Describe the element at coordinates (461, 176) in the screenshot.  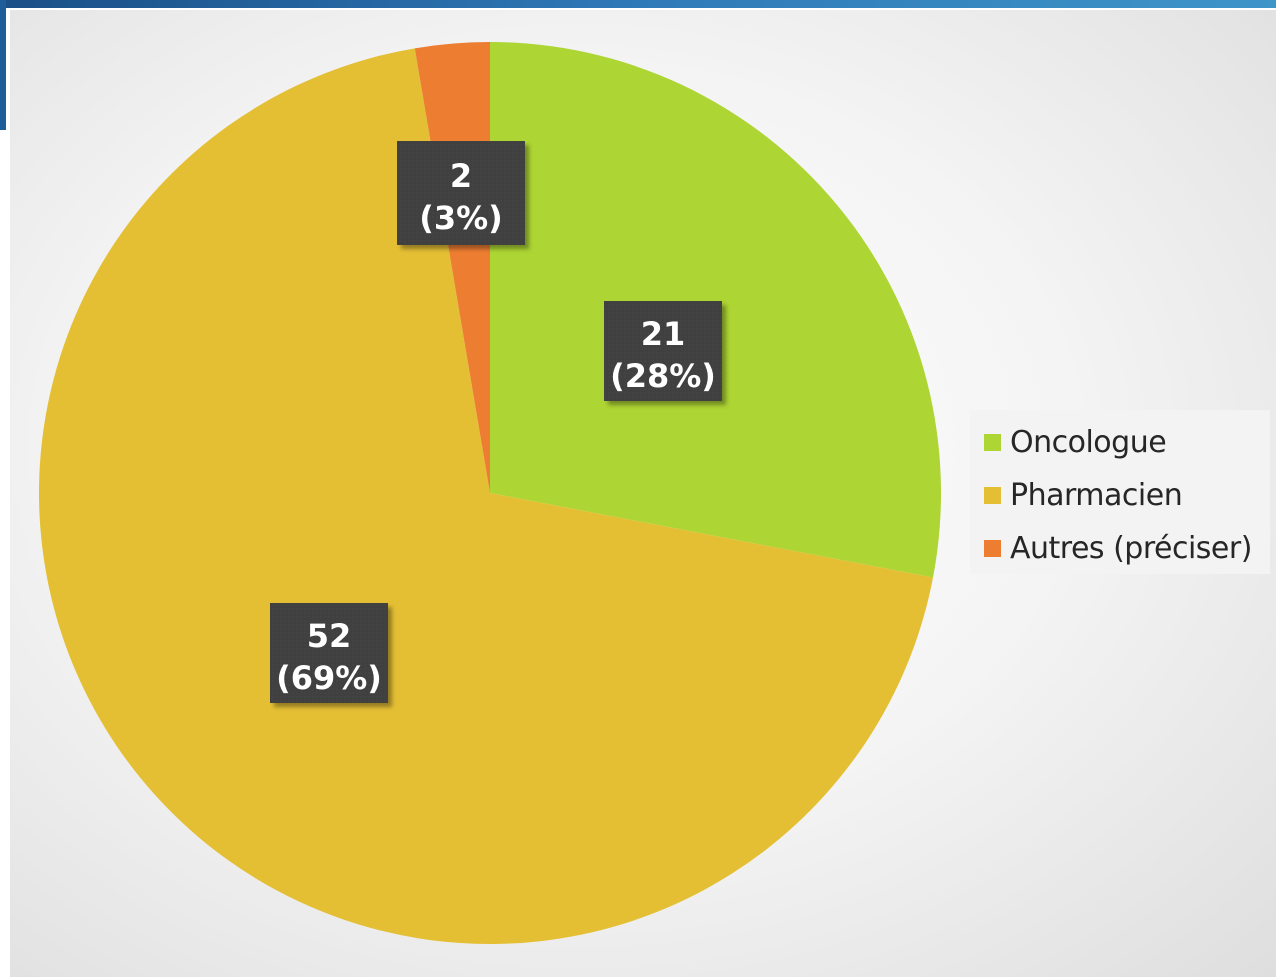
I see `data-label-value-autres: 2` at that location.